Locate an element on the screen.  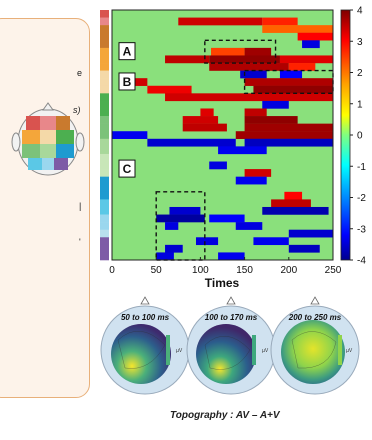
colorbar-tick-label: -2 is located at coordinates (361, 198).